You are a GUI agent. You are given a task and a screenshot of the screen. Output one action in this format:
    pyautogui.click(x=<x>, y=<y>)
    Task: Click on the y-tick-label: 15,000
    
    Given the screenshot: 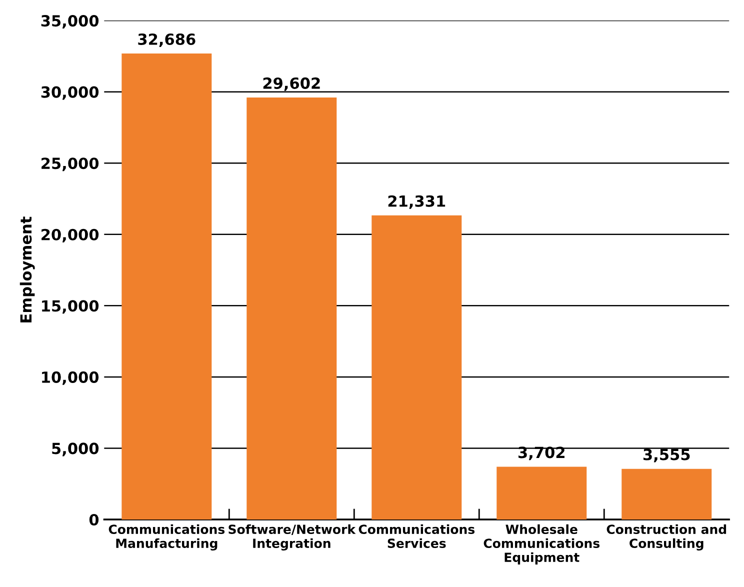 What is the action you would take?
    pyautogui.click(x=70, y=307)
    